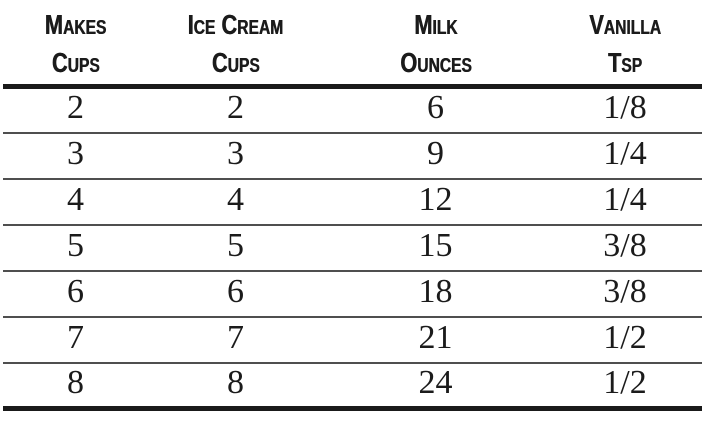 The width and height of the screenshot is (705, 441). Describe the element at coordinates (352, 155) in the screenshot. I see `table-row: 3 3 9 1/4` at that location.